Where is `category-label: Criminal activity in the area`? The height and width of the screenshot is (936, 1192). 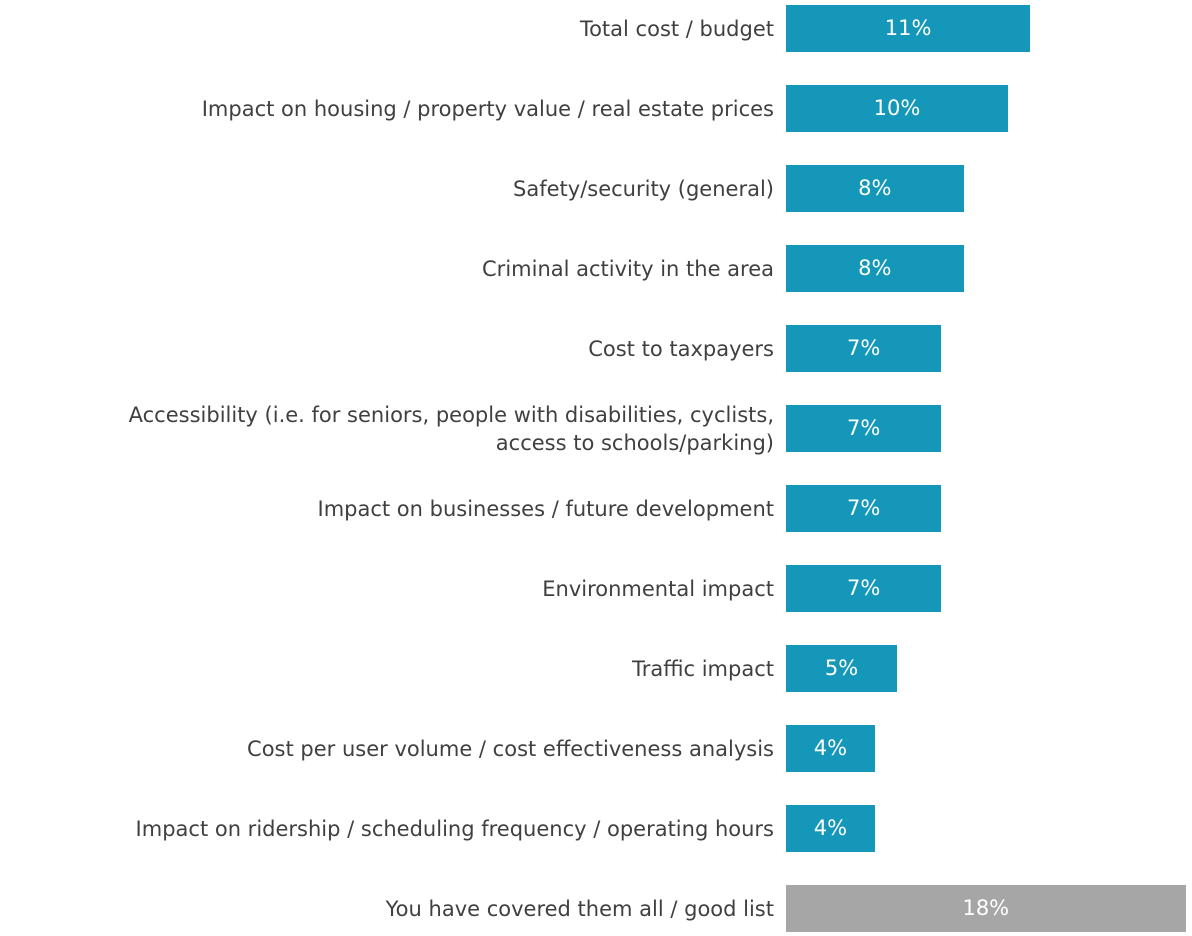
category-label: Criminal activity in the area is located at coordinates (628, 268).